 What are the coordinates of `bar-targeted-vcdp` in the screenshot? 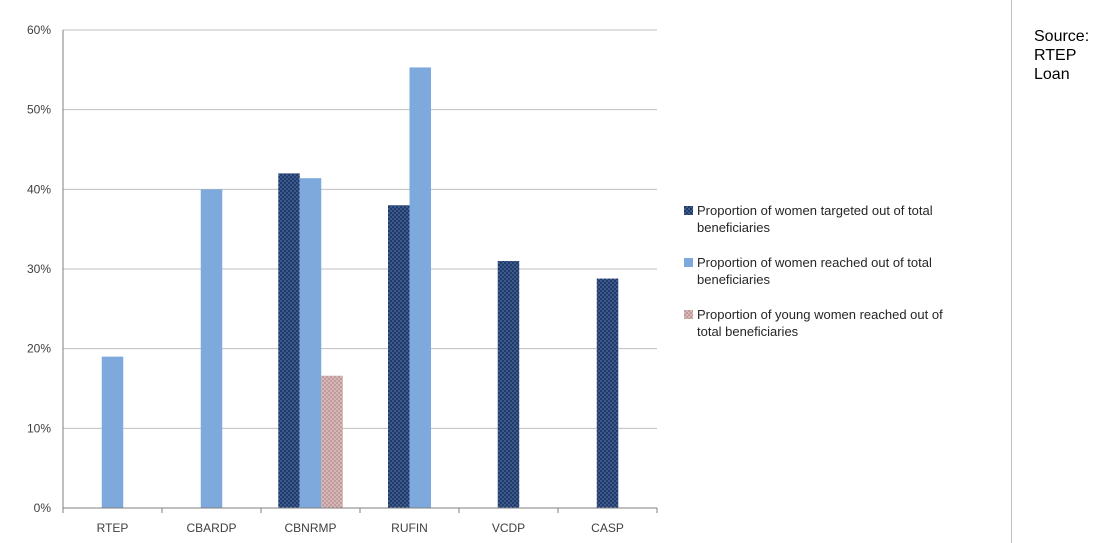 It's located at (508, 384).